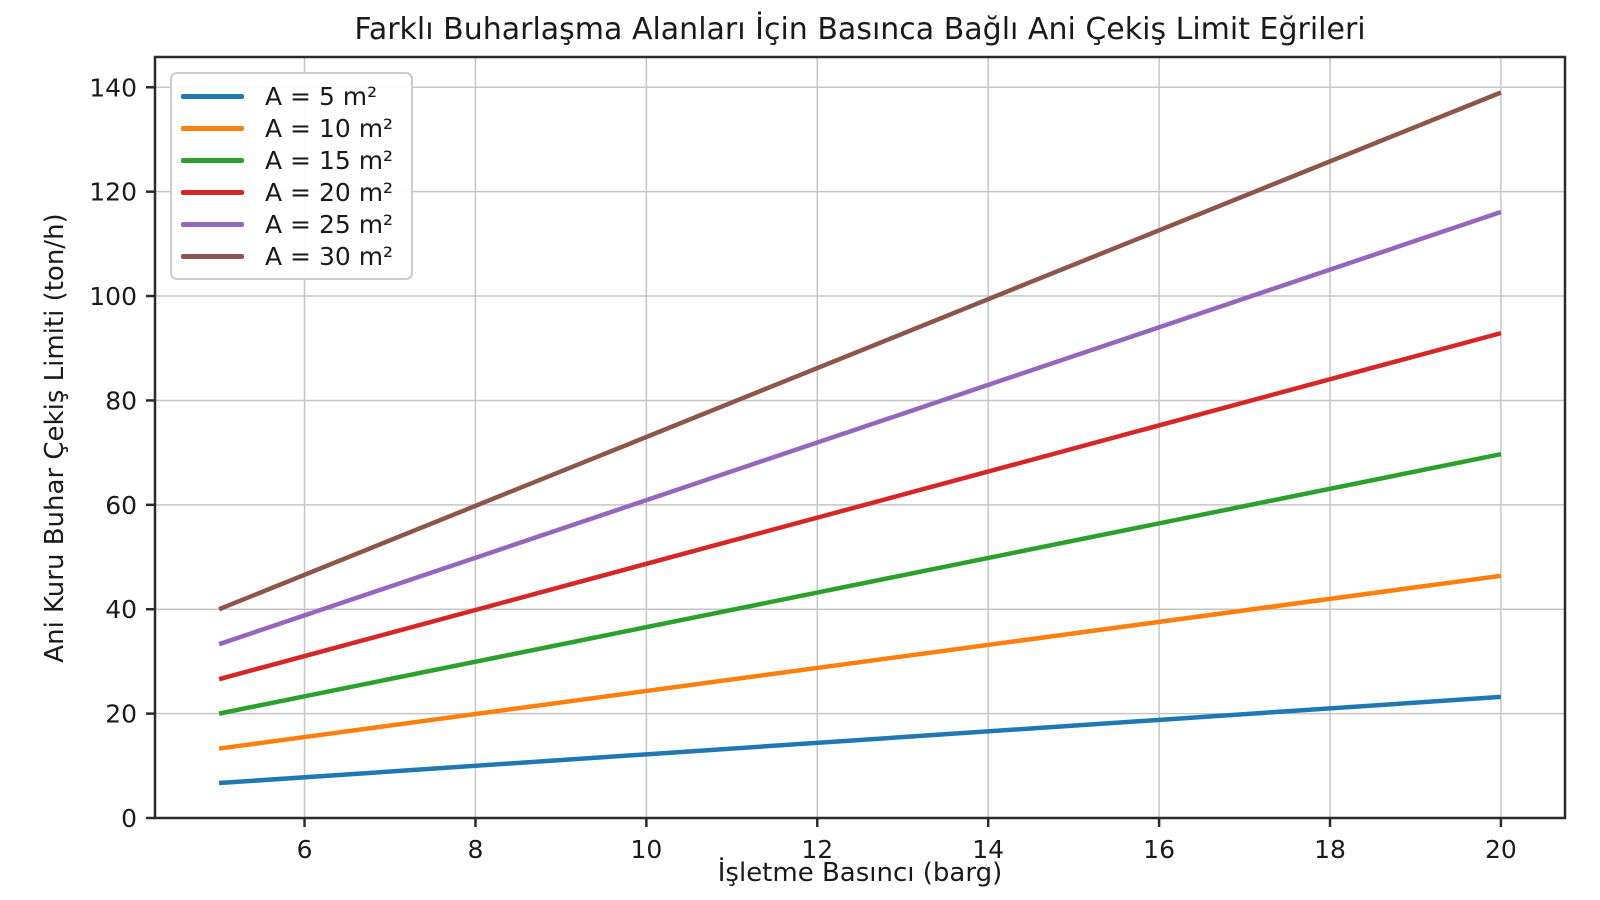 The height and width of the screenshot is (900, 1600). I want to click on legend-entry: A = 25 m², so click(291, 224).